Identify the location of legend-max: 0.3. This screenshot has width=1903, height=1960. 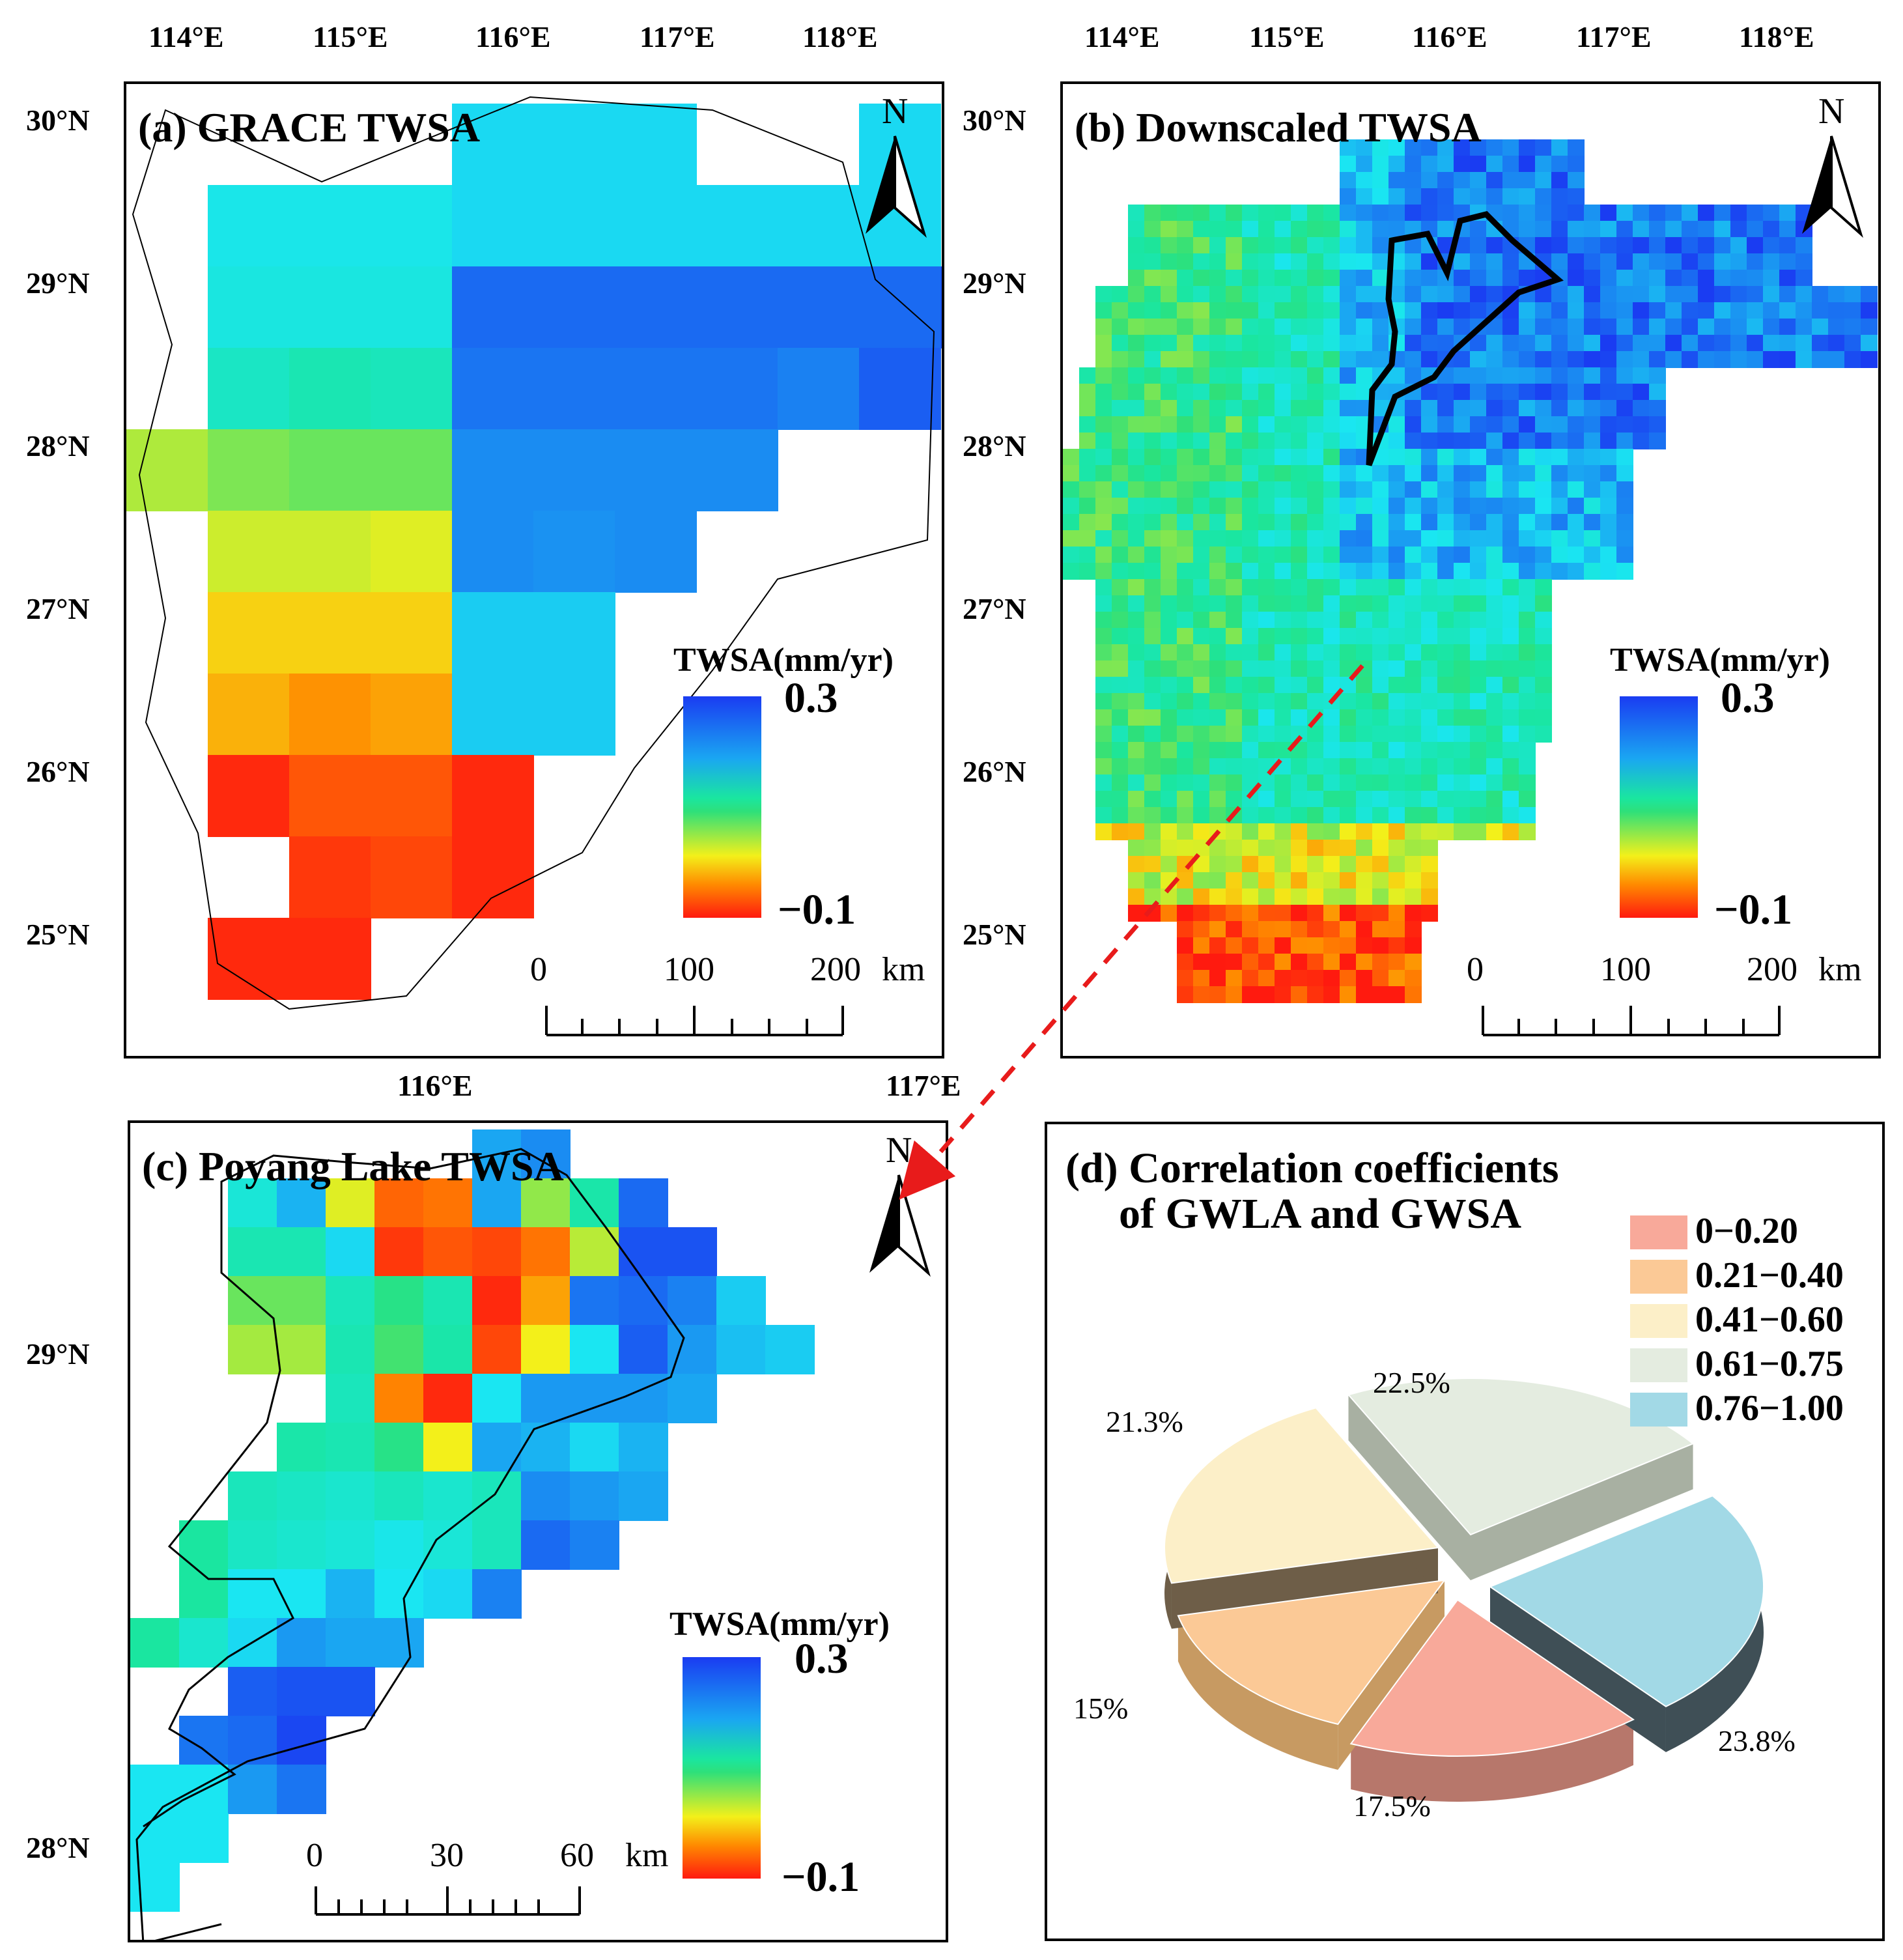
(822, 1659).